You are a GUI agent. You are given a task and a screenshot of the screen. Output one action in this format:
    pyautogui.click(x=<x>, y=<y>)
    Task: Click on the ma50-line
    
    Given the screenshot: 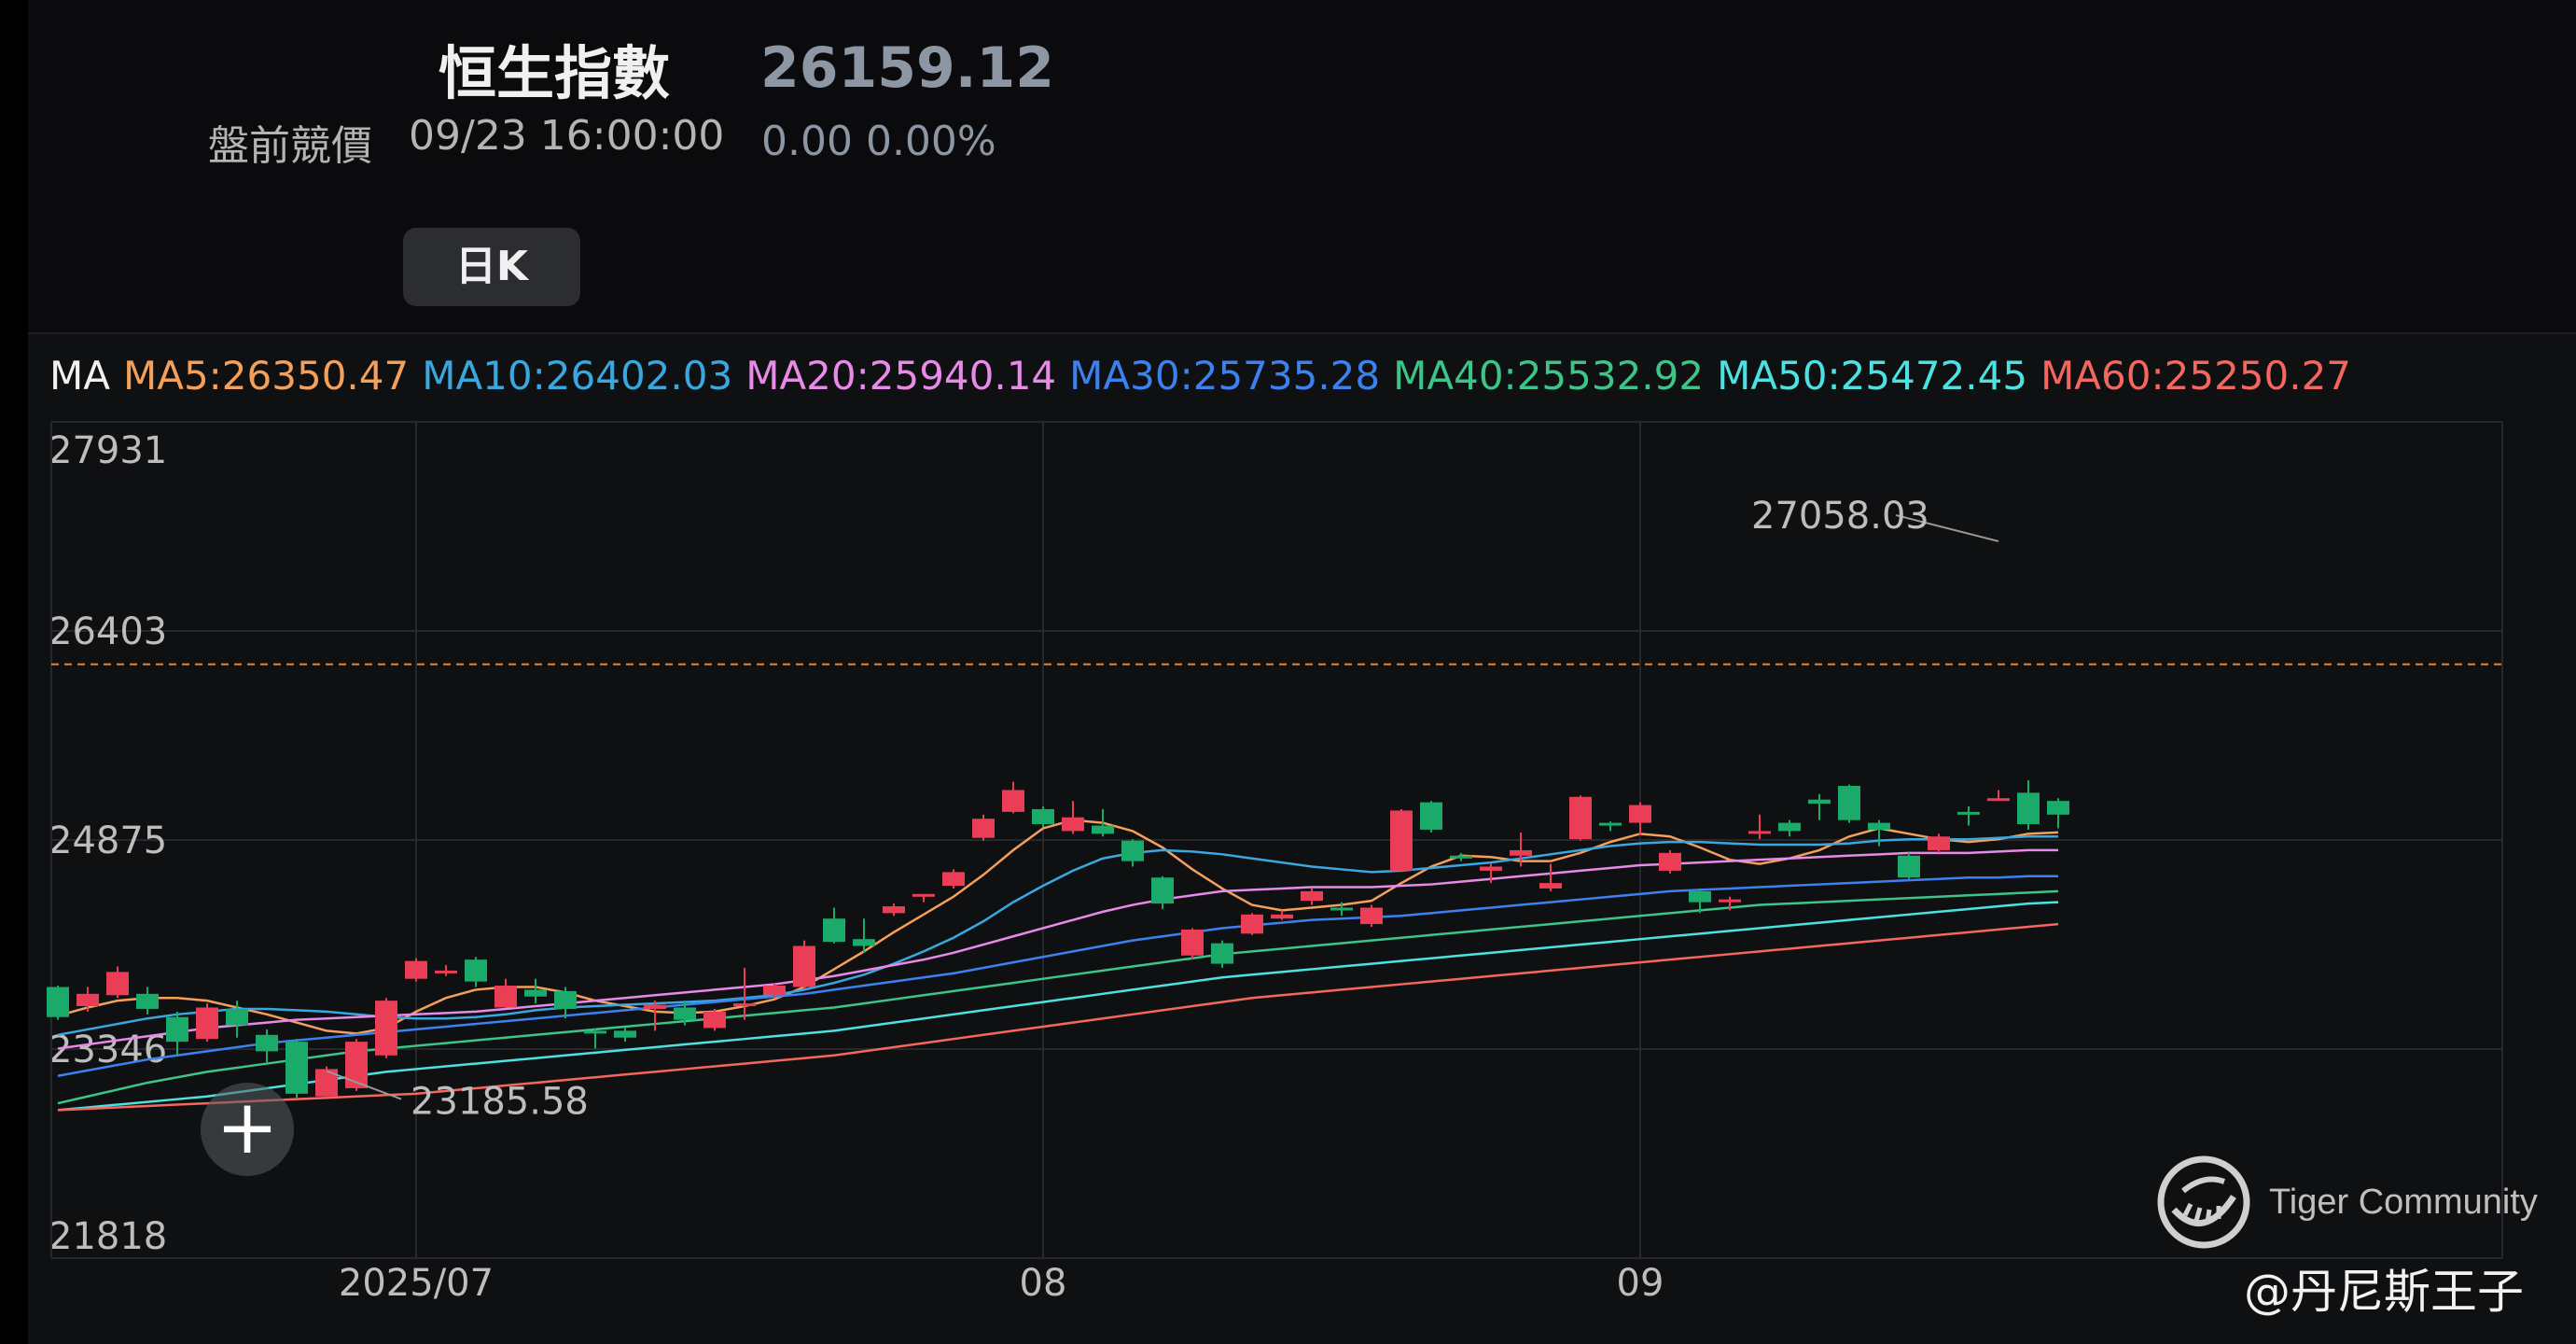 What is the action you would take?
    pyautogui.click(x=1058, y=1006)
    